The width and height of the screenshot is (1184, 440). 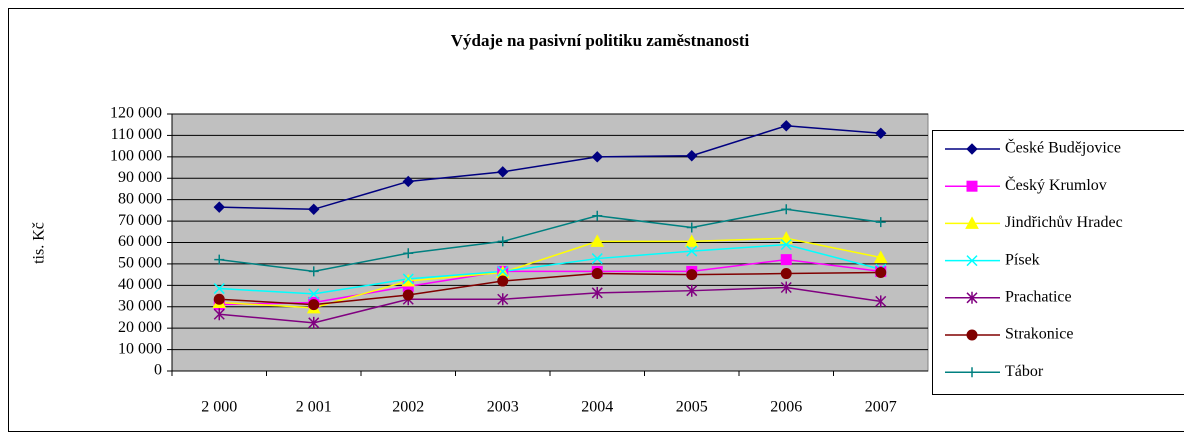 What do you see at coordinates (597, 407) in the screenshot?
I see `x-tick-label: 2004` at bounding box center [597, 407].